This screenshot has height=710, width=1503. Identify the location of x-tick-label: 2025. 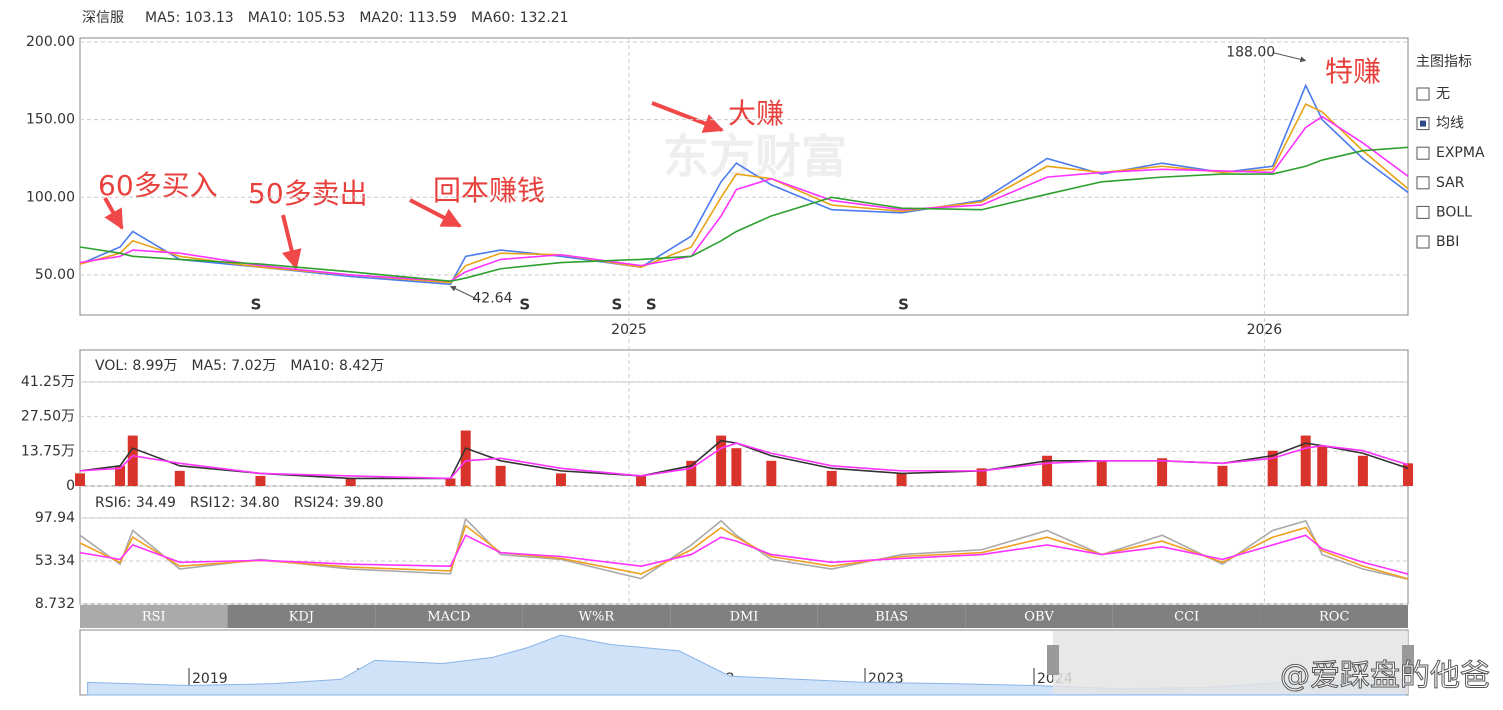
(629, 330).